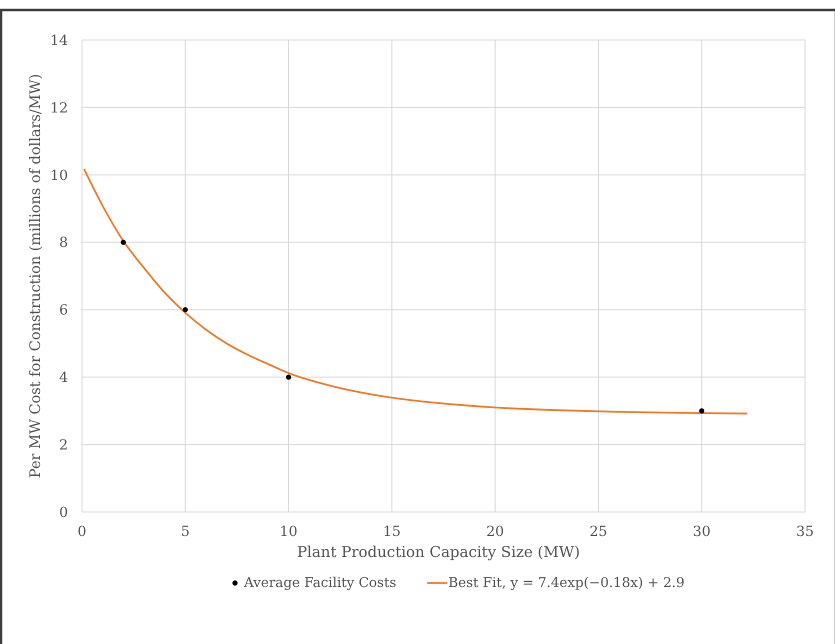 This screenshot has height=644, width=835. I want to click on legend-label: Best Fit, y = 7.4exp(−0.18x) + 2.9, so click(566, 583).